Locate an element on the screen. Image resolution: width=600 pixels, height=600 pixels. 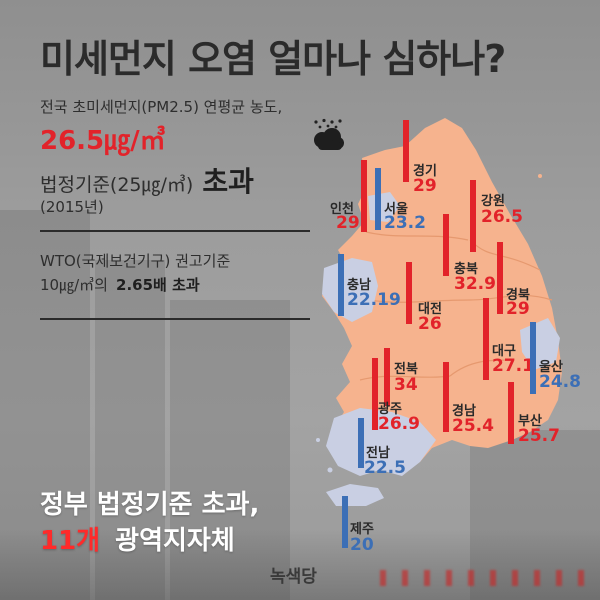
region-name: 부산 is located at coordinates (530, 421).